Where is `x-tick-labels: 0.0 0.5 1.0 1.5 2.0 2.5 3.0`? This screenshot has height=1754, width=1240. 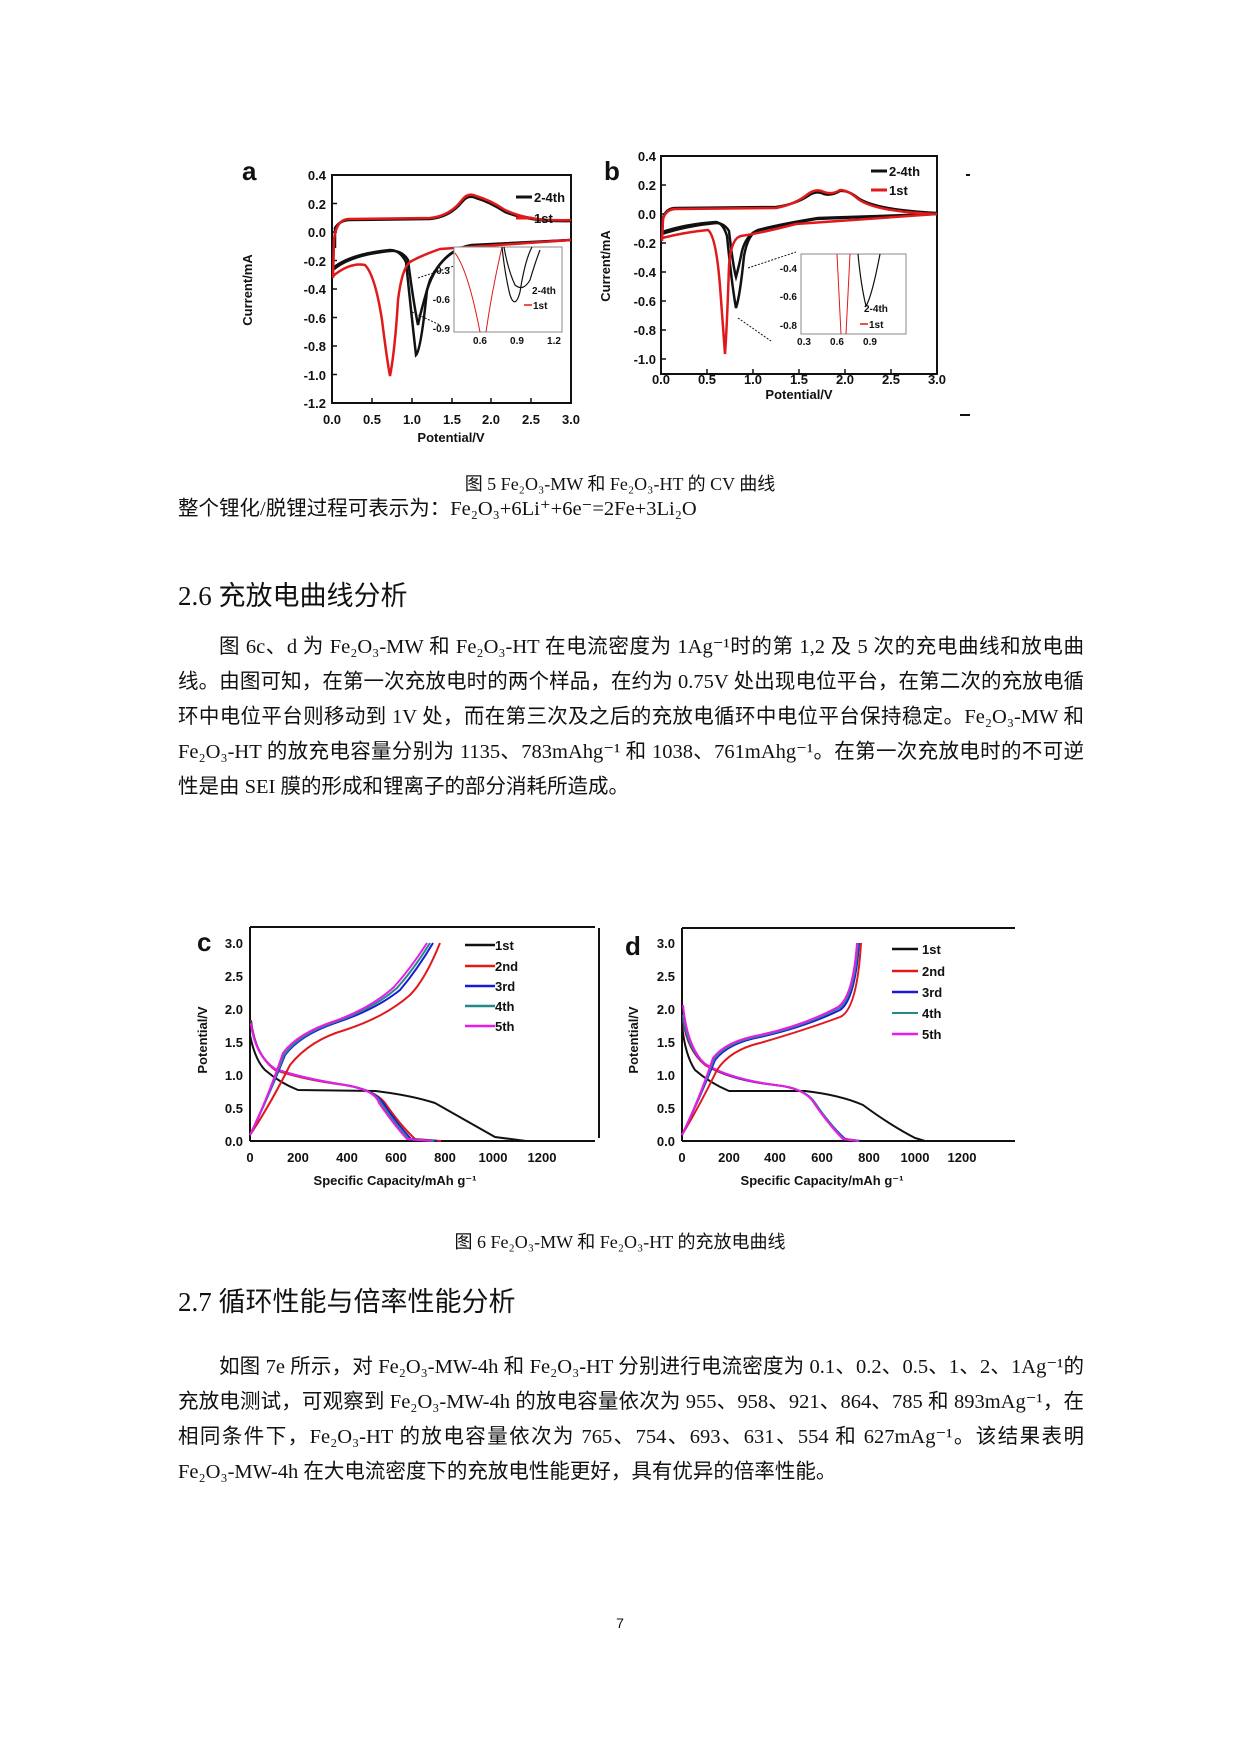
x-tick-labels: 0.0 0.5 1.0 1.5 2.0 2.5 3.0 is located at coordinates (451, 419).